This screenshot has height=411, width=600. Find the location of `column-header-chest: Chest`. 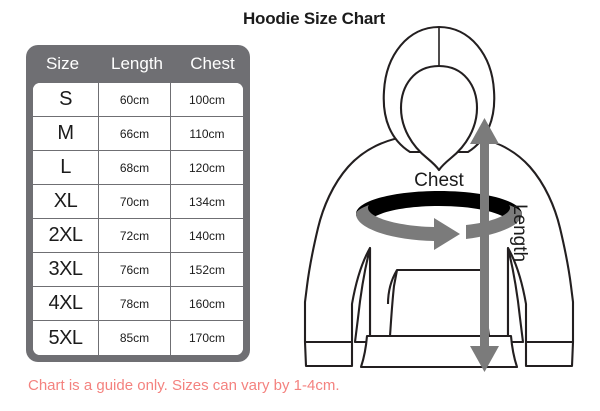

column-header-chest: Chest is located at coordinates (212, 63).